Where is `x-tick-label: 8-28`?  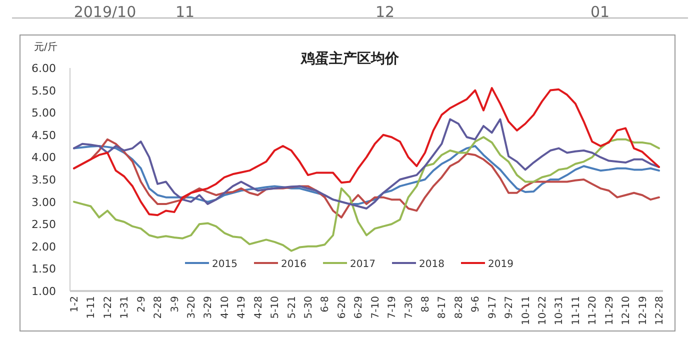 x-tick-label: 8-28 is located at coordinates (459, 307).